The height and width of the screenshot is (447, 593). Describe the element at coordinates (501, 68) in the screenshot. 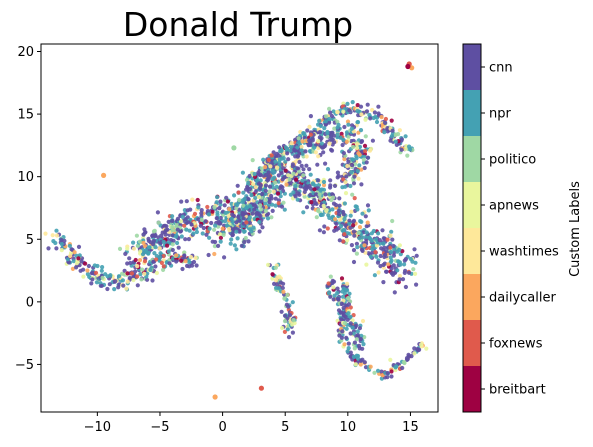

I see `colorbar-tick-label: cnn` at that location.